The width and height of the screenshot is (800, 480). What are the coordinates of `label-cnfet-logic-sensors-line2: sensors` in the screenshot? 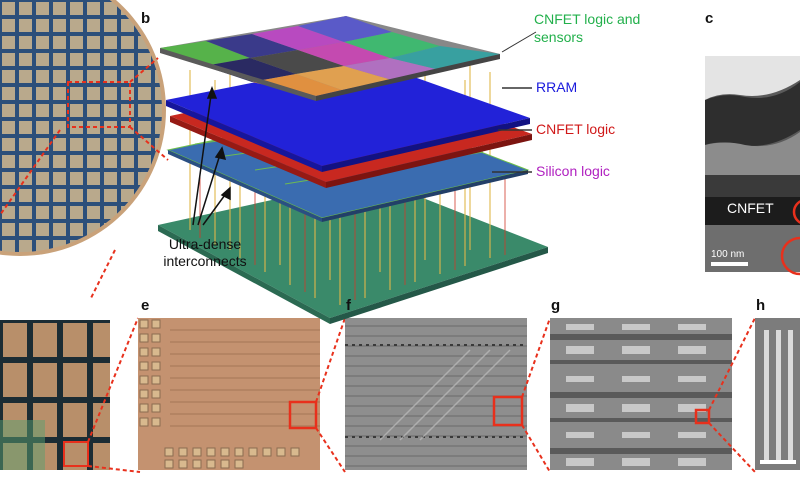 It's located at (559, 37).